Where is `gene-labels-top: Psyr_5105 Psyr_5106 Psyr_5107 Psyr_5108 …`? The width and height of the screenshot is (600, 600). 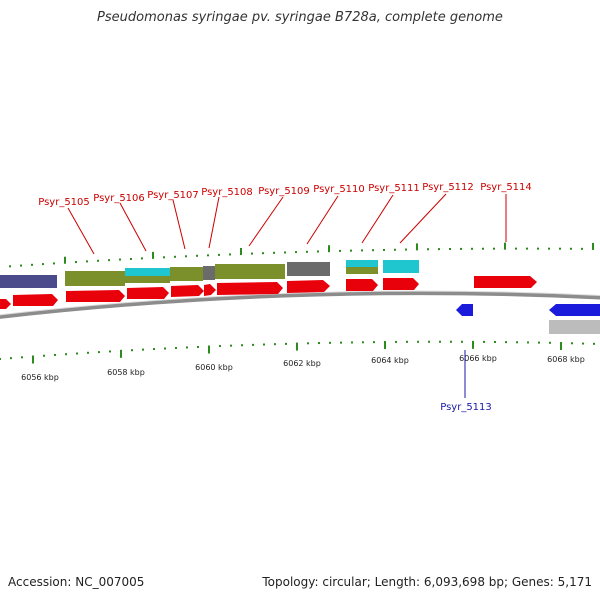
gene-labels-top: Psyr_5105 Psyr_5106 Psyr_5107 Psyr_5108 … is located at coordinates (285, 218).